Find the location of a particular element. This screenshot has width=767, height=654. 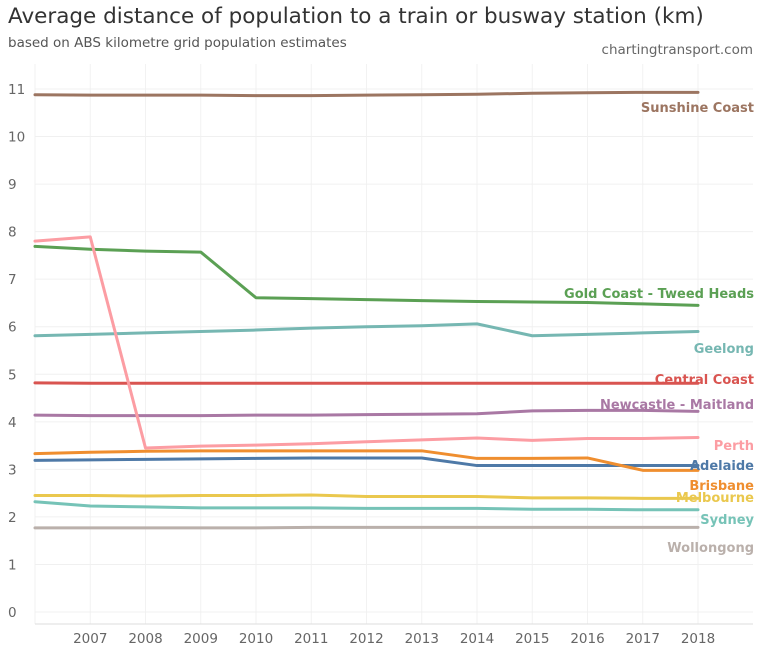

series-line-sydney is located at coordinates (366, 506).